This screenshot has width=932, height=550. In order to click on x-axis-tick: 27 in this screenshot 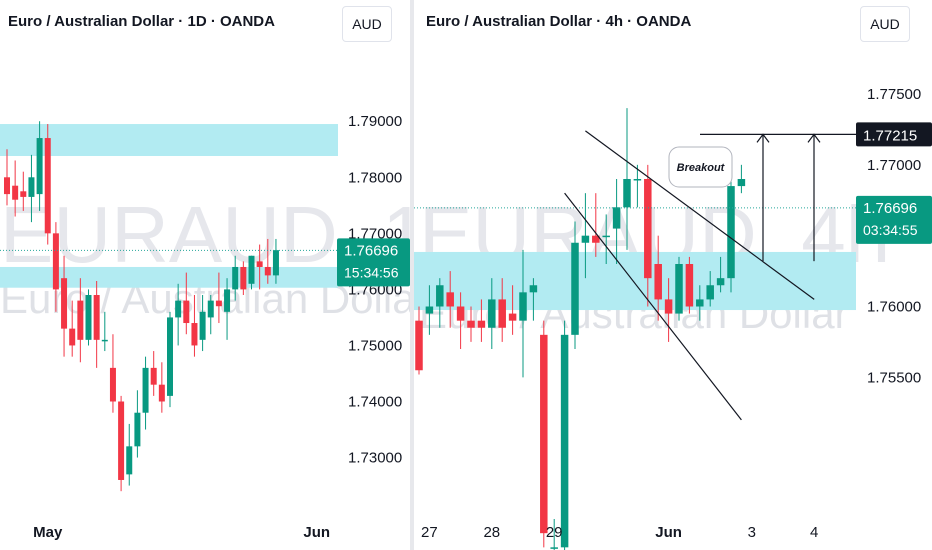, I will do `click(429, 532)`.